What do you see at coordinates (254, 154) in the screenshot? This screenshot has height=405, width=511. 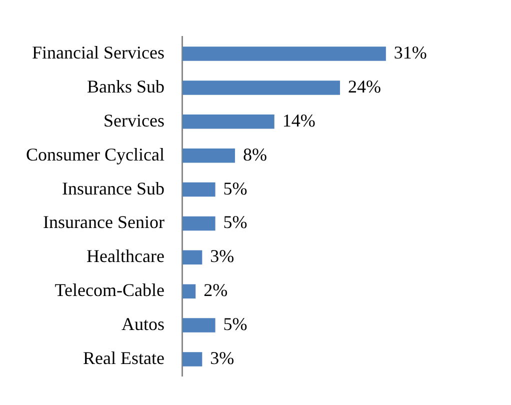 I see `data-label: 8%` at bounding box center [254, 154].